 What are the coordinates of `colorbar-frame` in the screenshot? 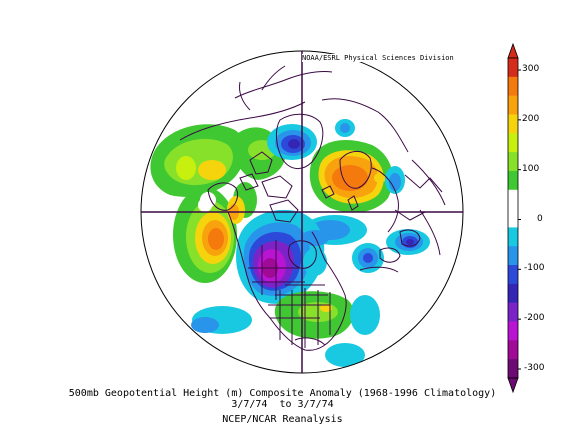 It's located at (513, 218).